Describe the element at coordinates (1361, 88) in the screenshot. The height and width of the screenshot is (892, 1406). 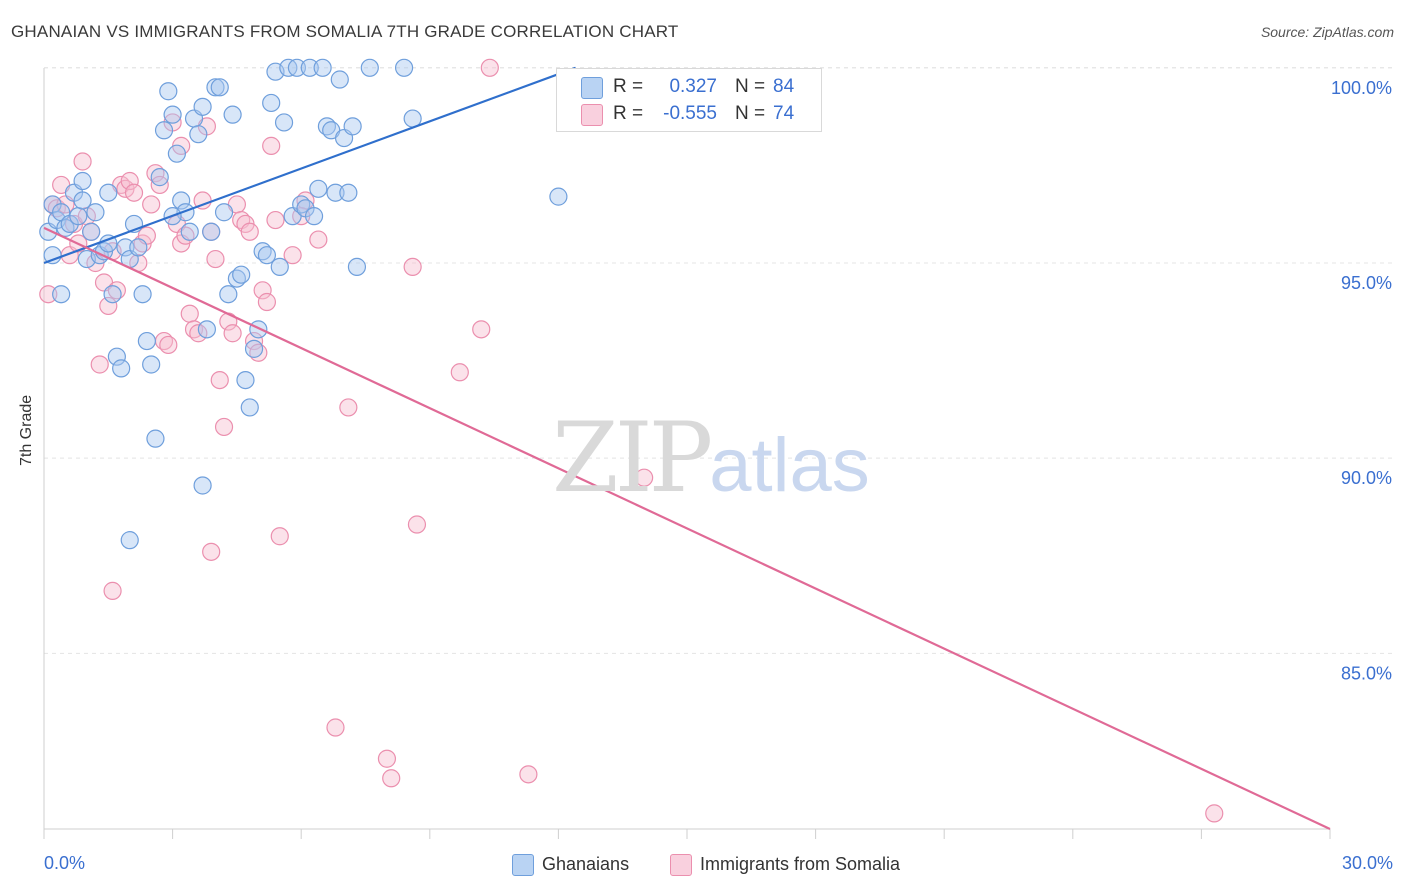
I see `y-tick-label: 100.0%` at that location.